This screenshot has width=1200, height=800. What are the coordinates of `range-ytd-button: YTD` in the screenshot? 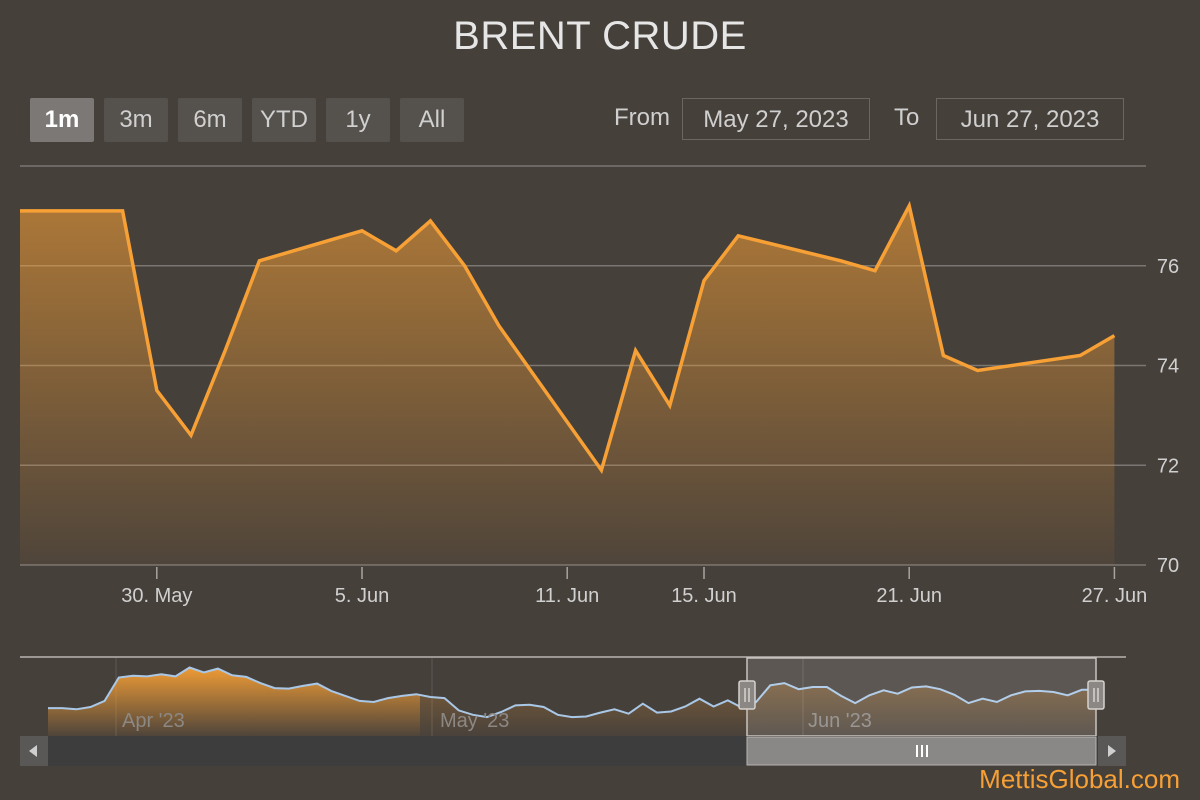 It's located at (284, 120).